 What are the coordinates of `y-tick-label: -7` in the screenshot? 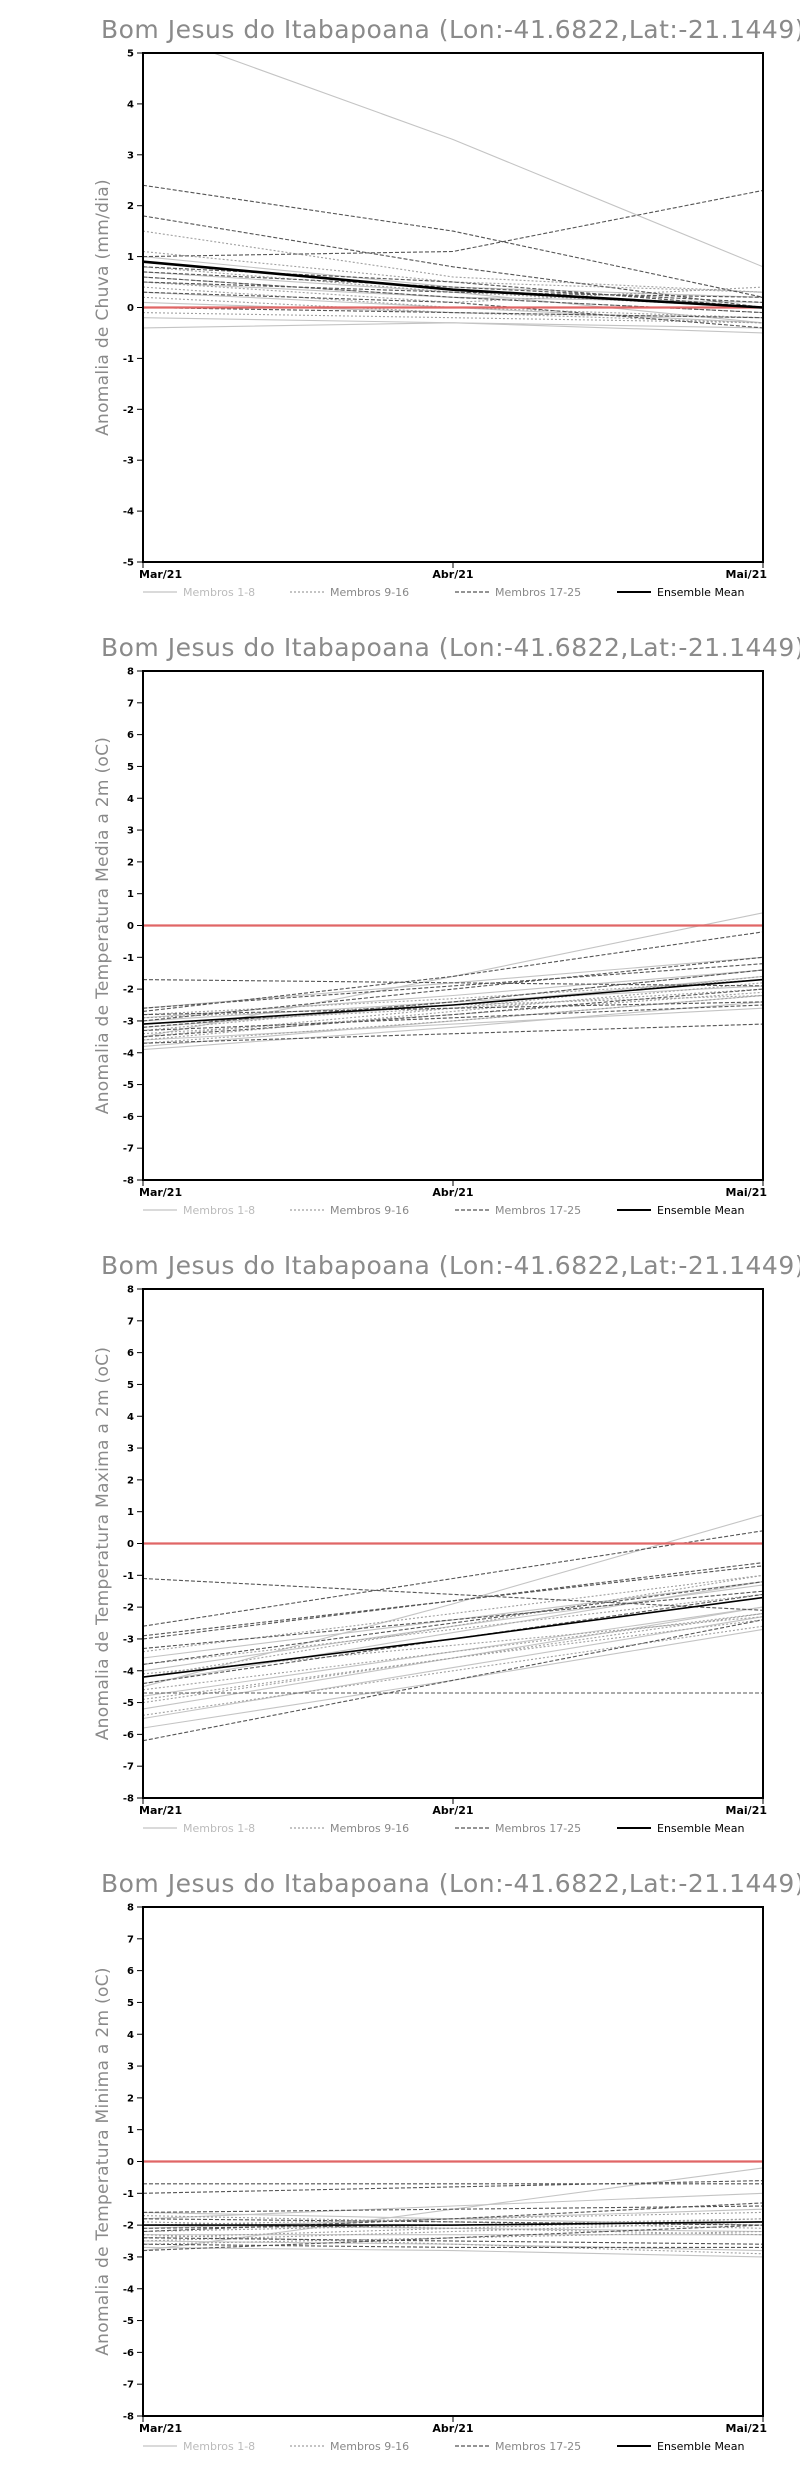 It's located at (128, 1767).